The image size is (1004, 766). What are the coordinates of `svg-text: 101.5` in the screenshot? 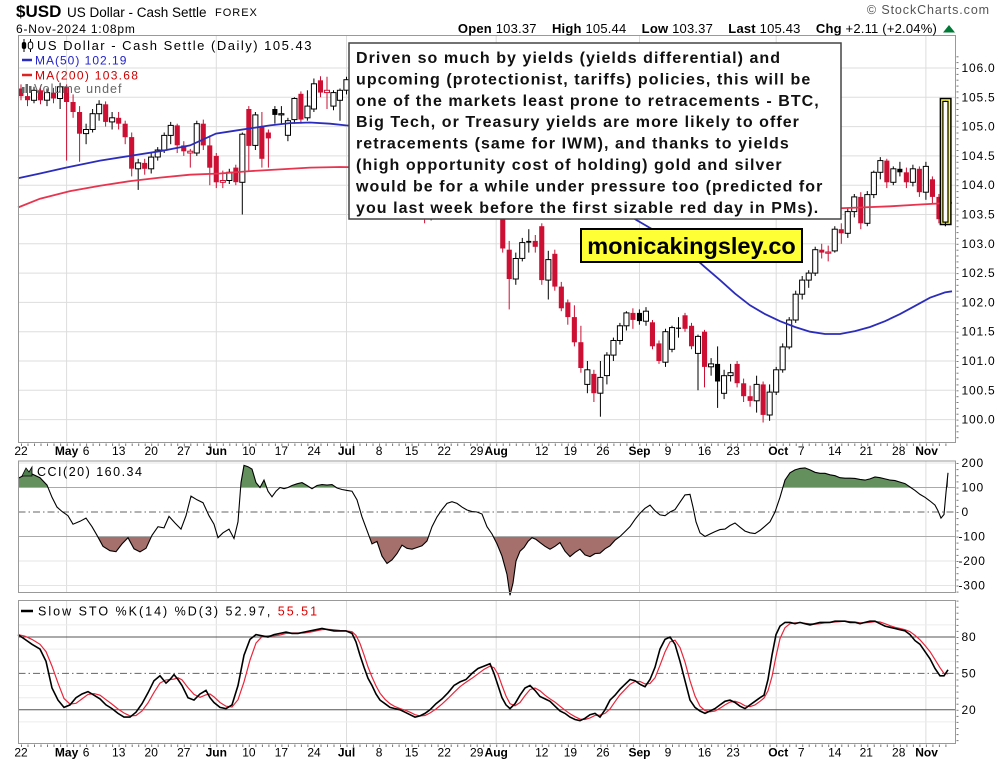 It's located at (979, 332).